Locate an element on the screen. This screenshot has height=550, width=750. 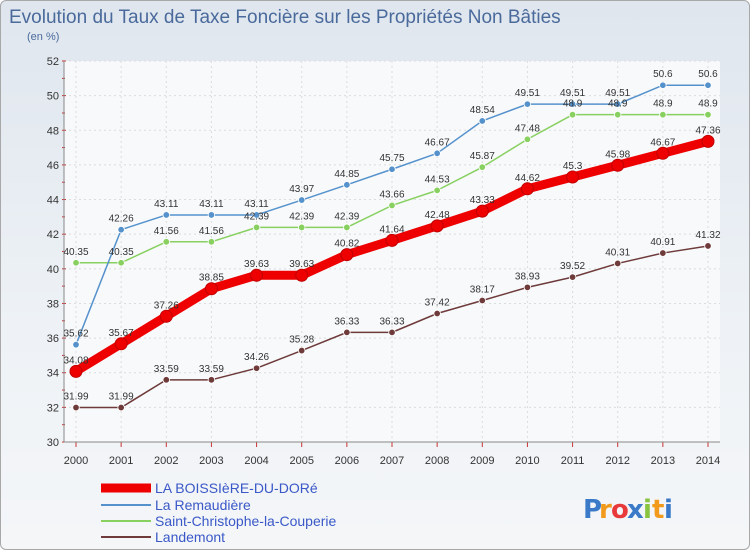
data-label: 35.67 is located at coordinates (121, 333).